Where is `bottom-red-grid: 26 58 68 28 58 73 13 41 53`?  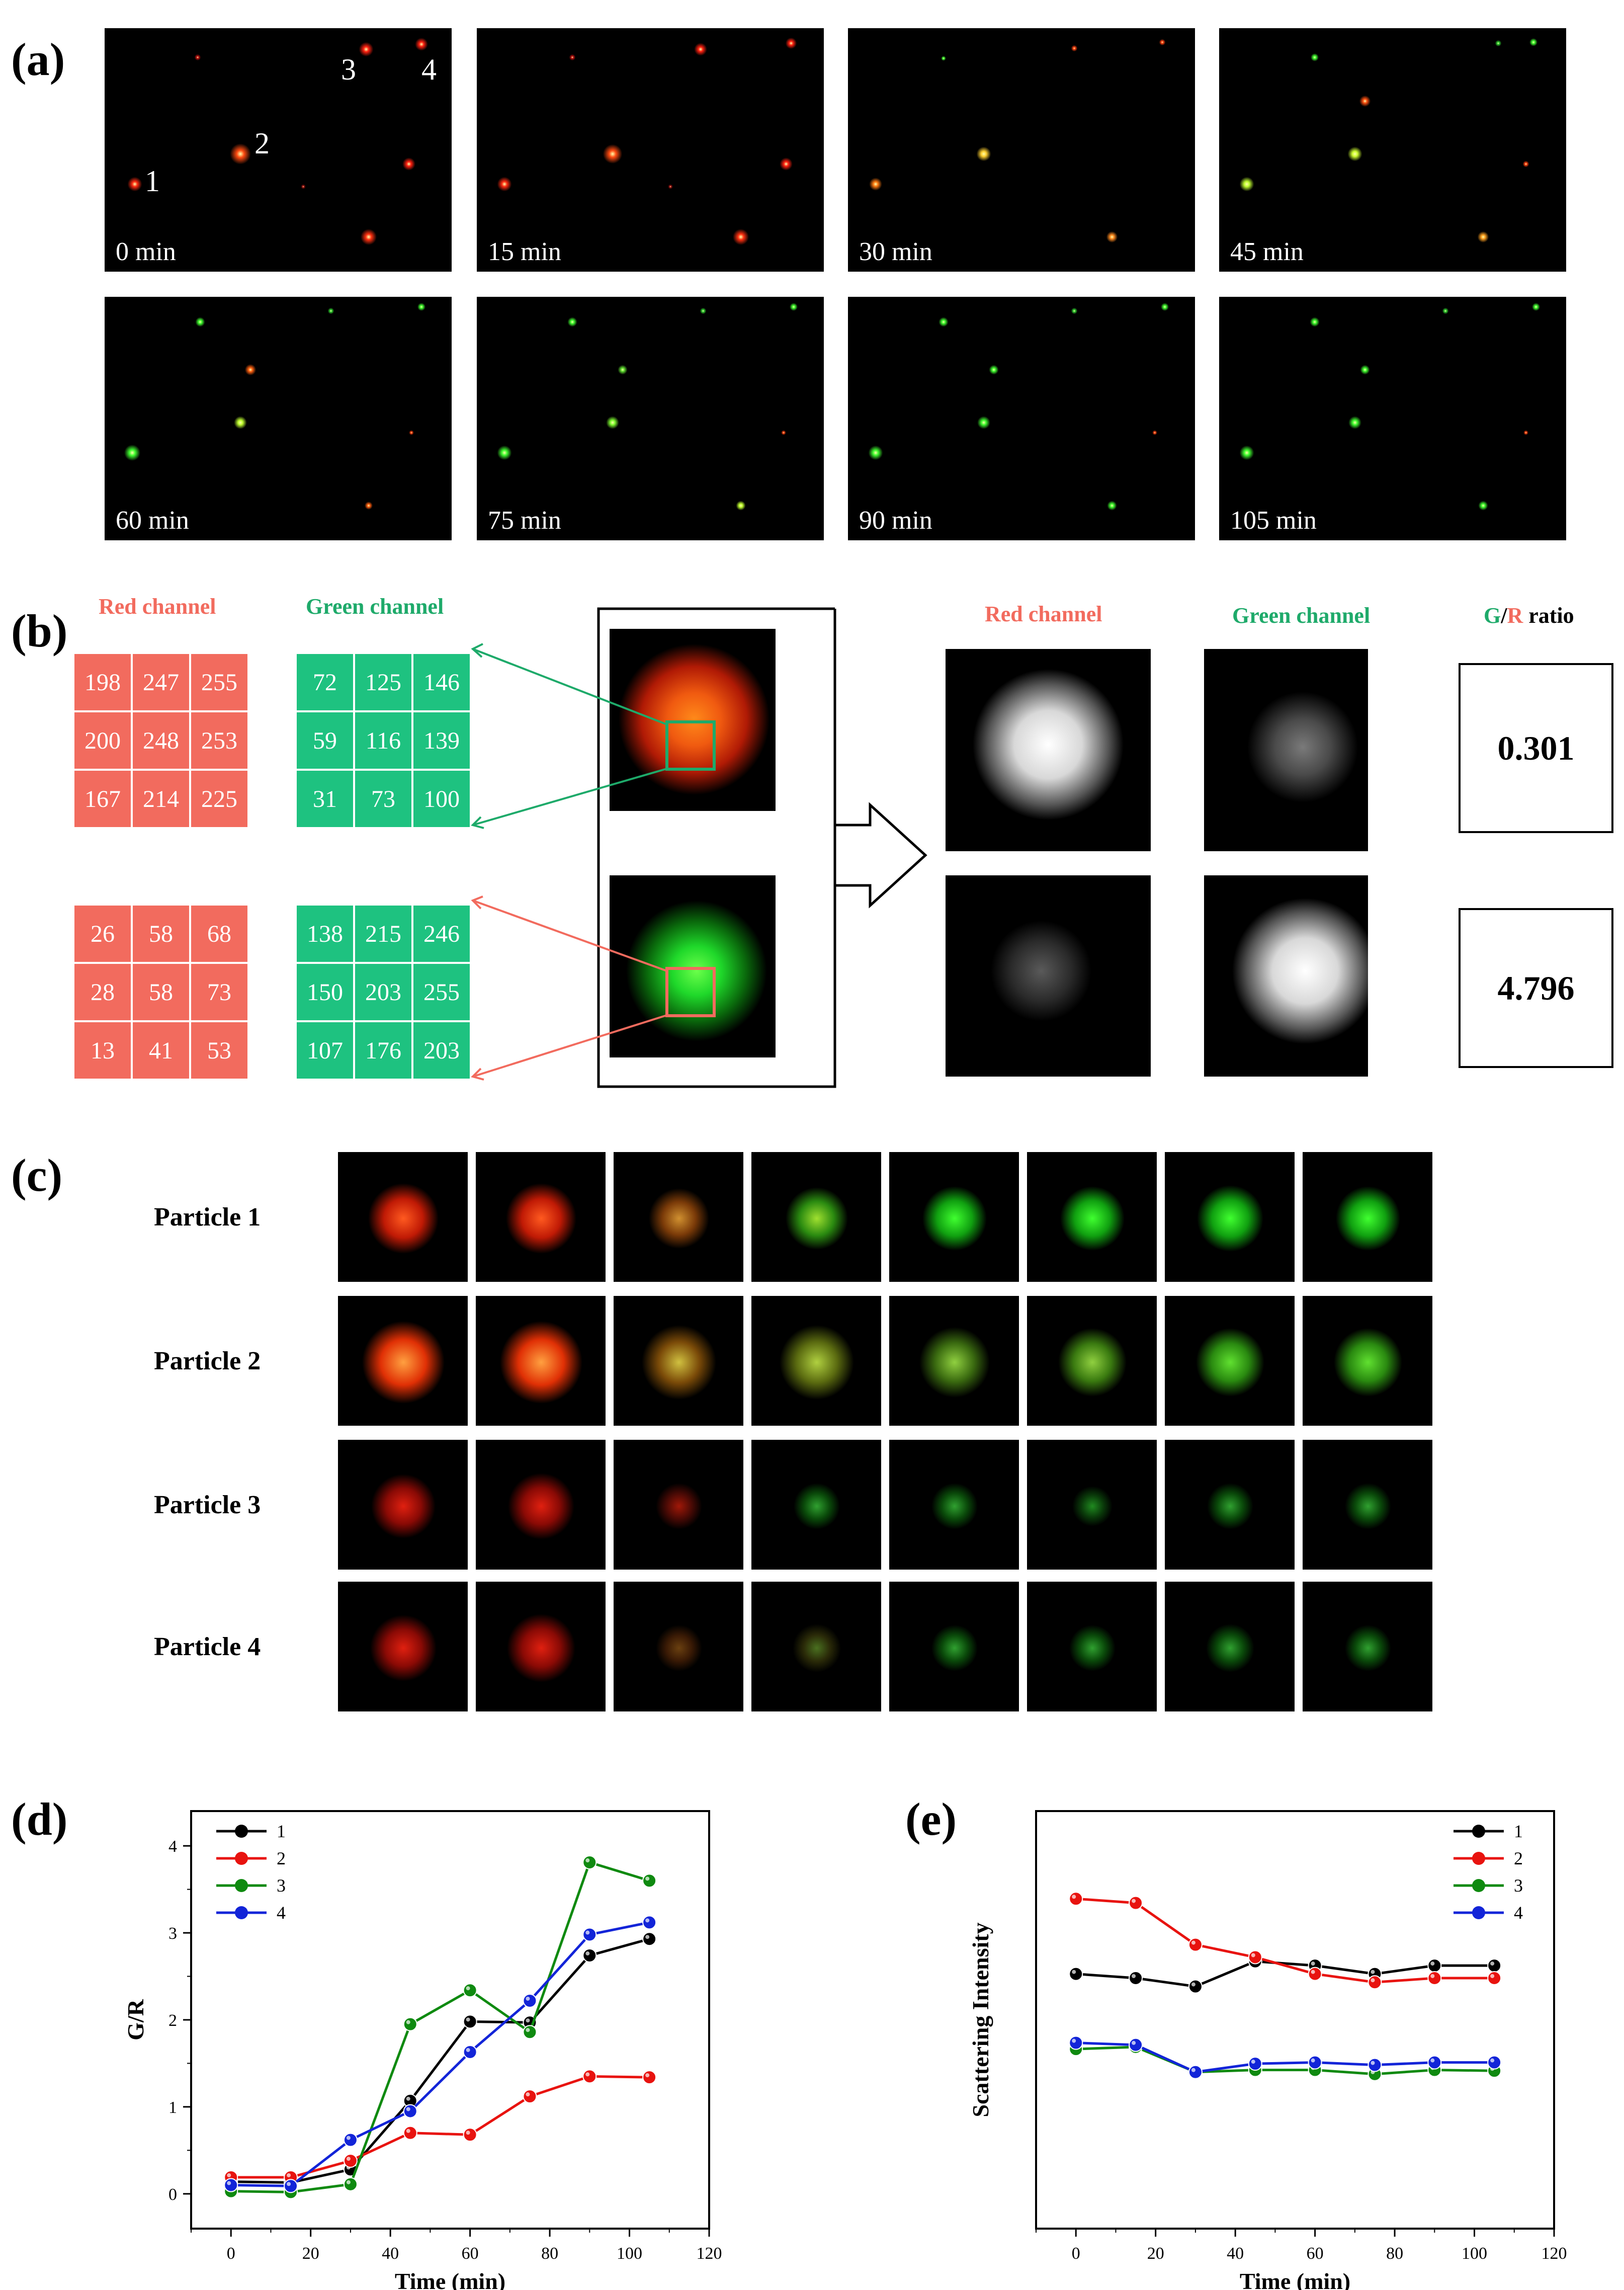 bottom-red-grid: 26 58 68 28 58 73 13 41 53 is located at coordinates (160, 992).